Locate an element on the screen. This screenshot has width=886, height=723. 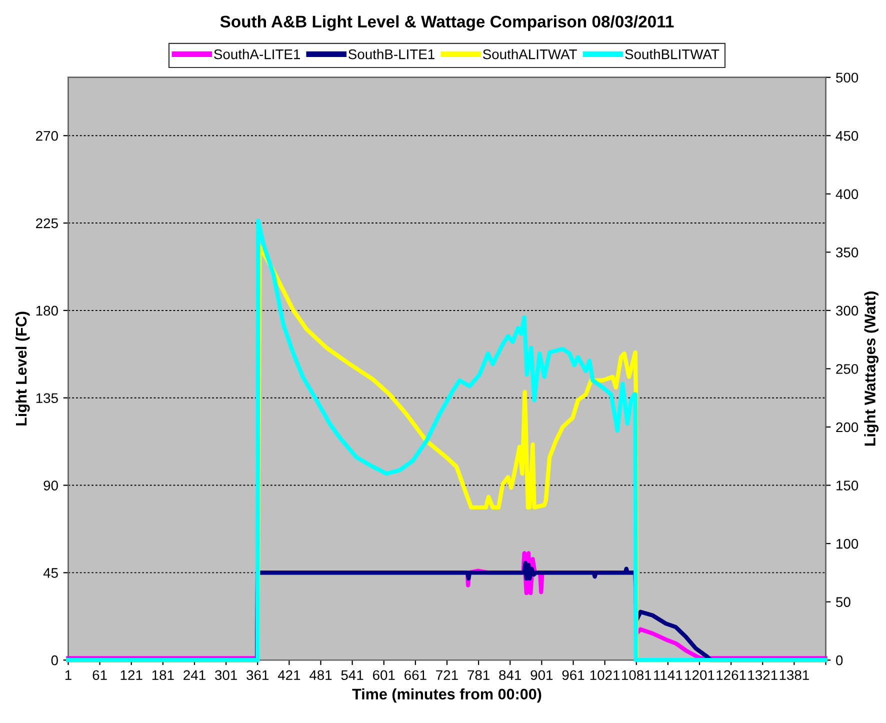
x-tick-label: 1141 is located at coordinates (668, 675).